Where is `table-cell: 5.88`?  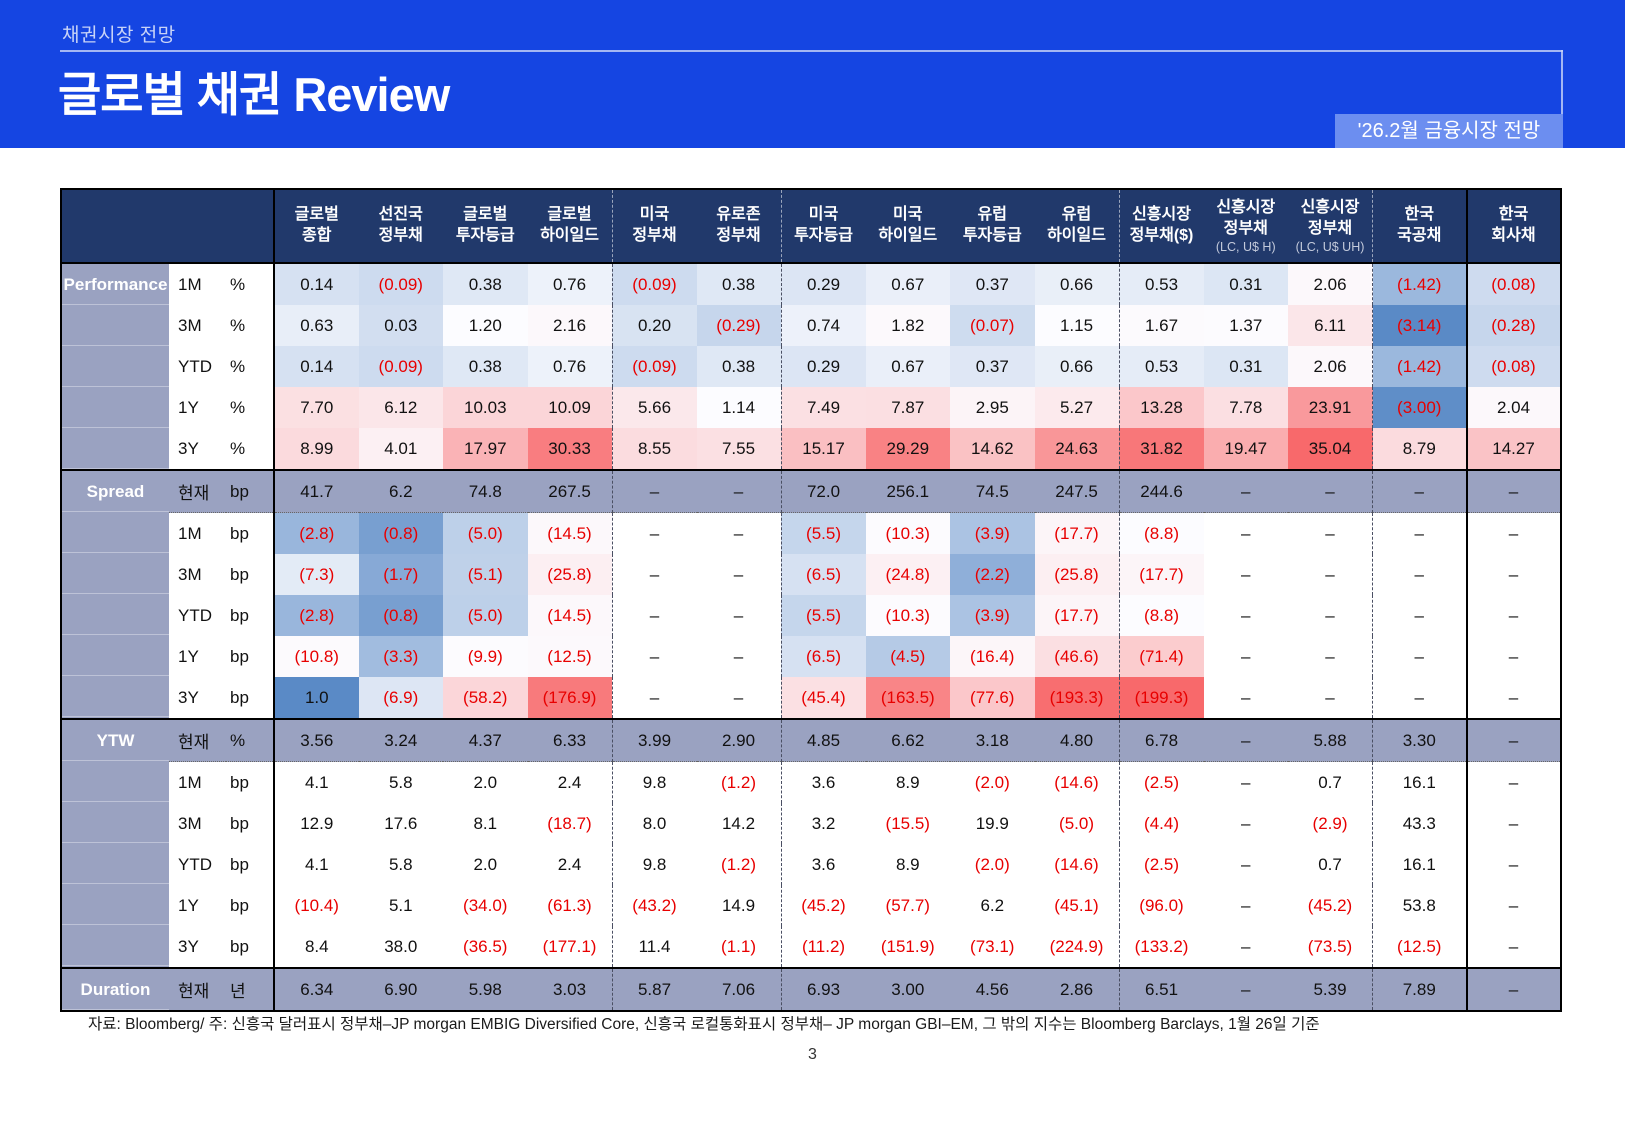 table-cell: 5.88 is located at coordinates (1331, 740).